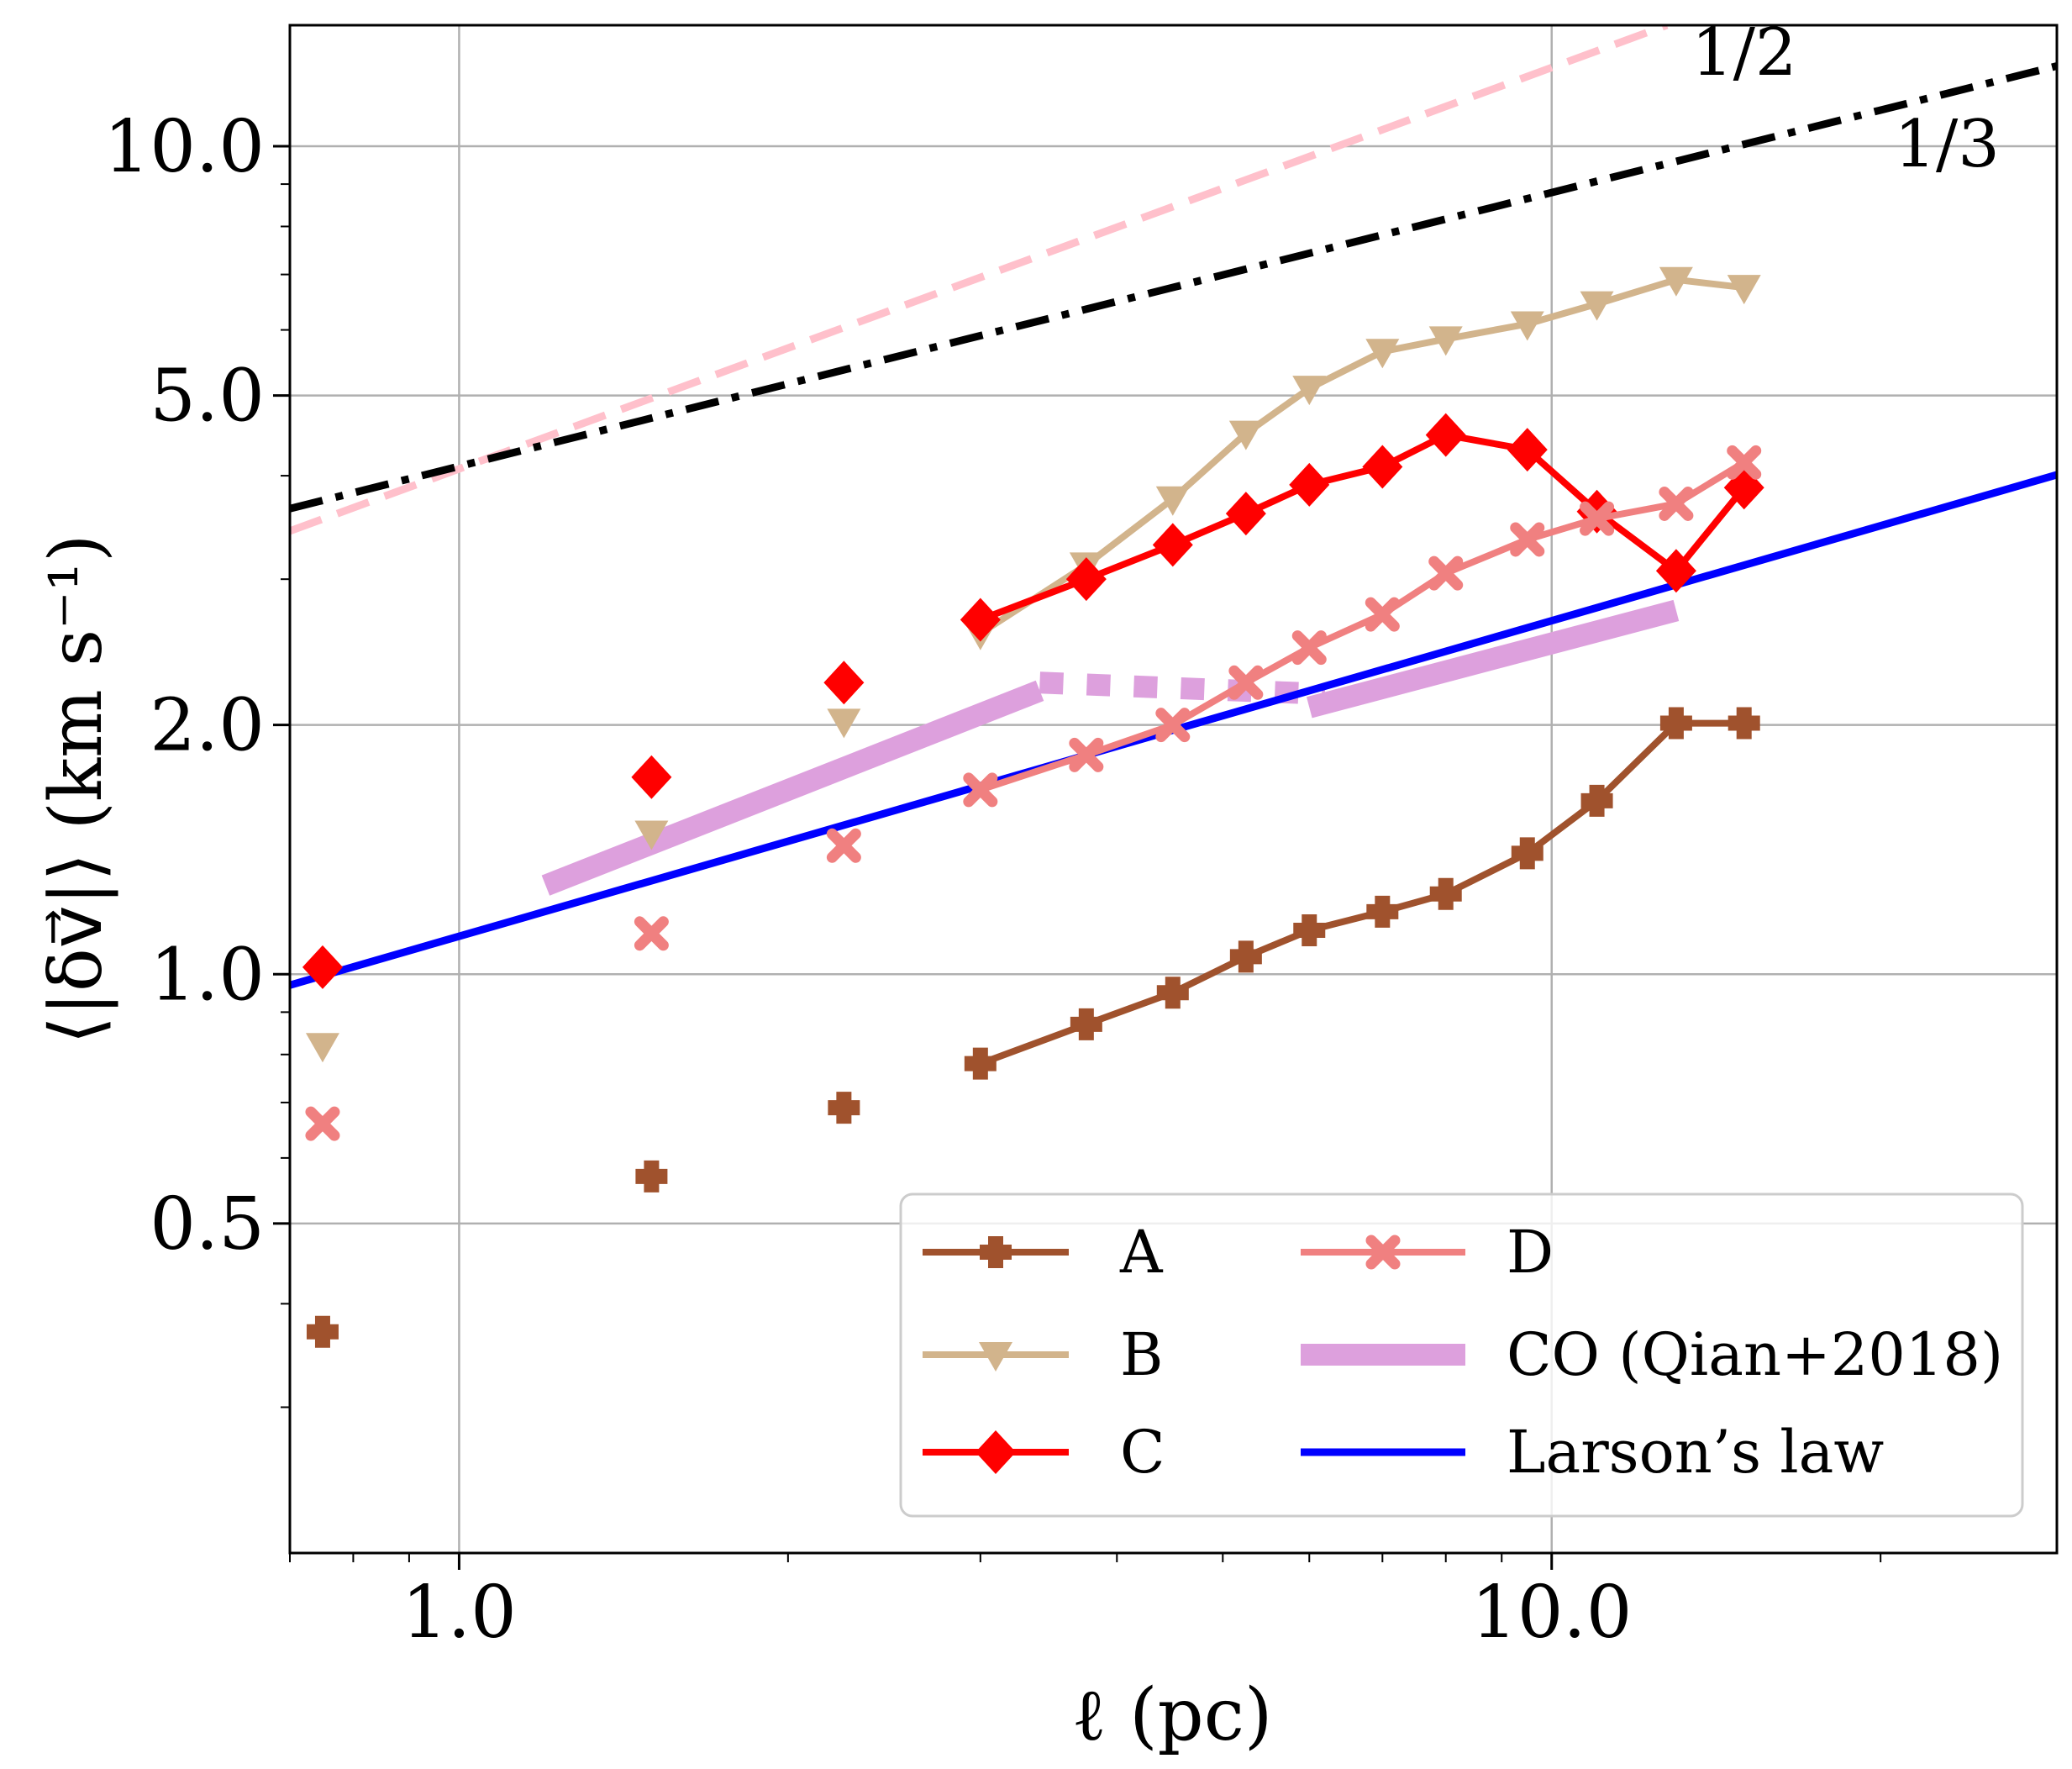 This screenshot has height=1769, width=2072. I want to click on y-axis-label: ⟨|δv⃗|⟩ (km s⁻¹), so click(76, 789).